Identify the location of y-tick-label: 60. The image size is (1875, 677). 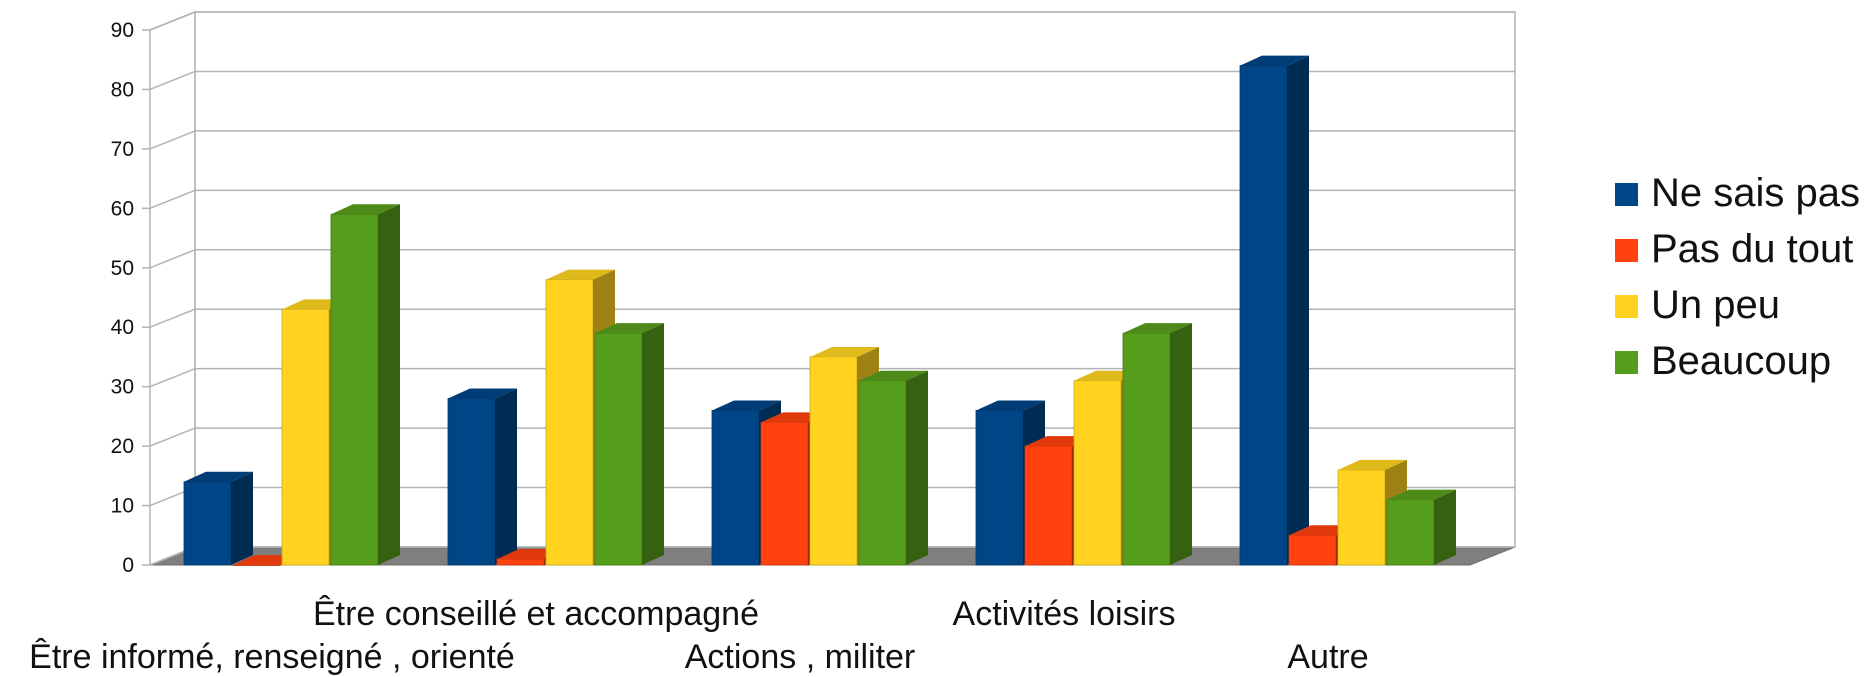
(122, 208).